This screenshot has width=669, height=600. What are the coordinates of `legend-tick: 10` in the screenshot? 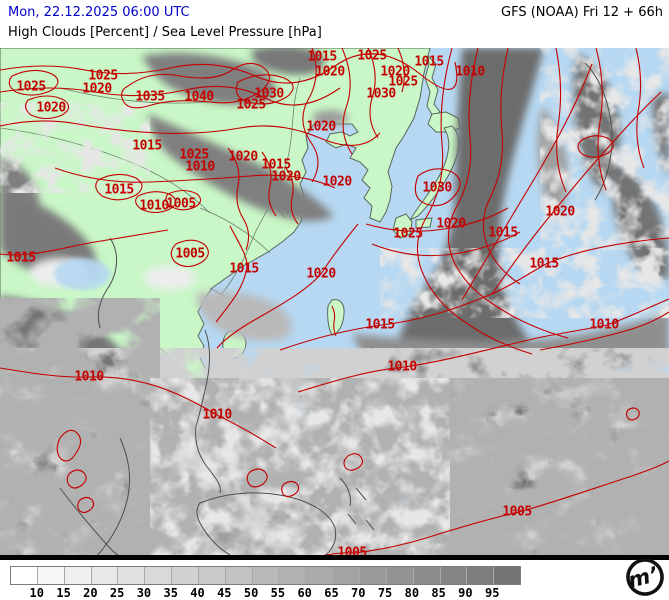 It's located at (37, 593).